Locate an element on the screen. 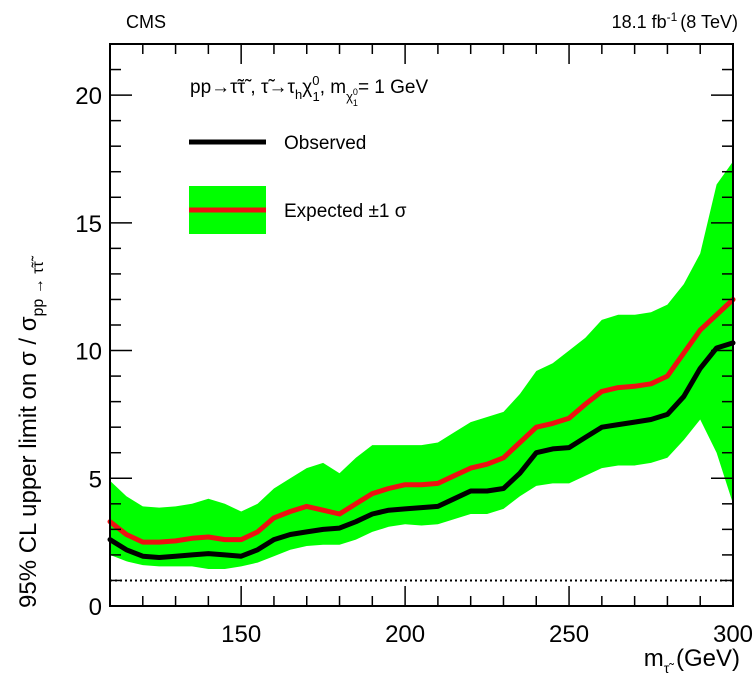 Image resolution: width=754 pixels, height=675 pixels. x-tick-label-150: 150 is located at coordinates (241, 634).